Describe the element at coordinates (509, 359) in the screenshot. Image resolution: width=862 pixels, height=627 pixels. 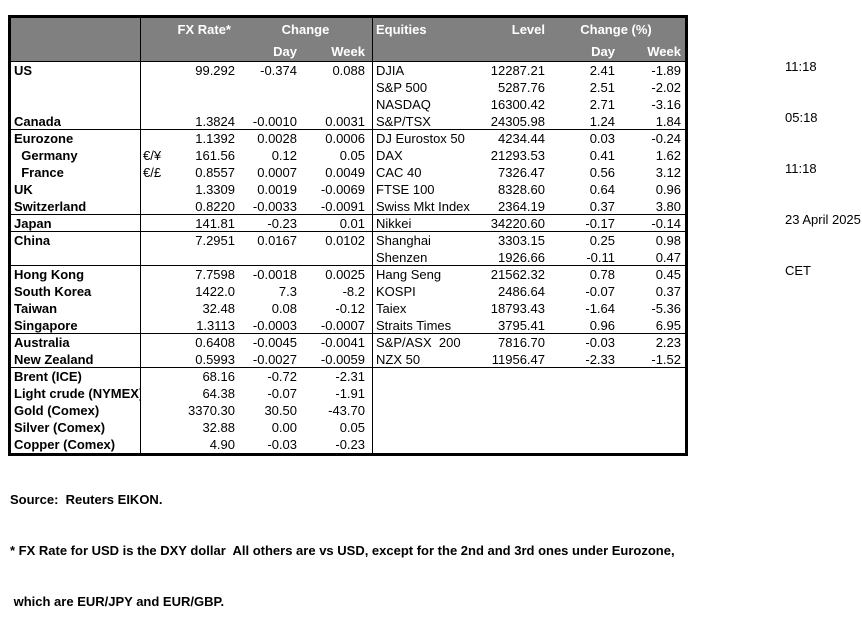
I see `equity-level-cell: 11956.47` at that location.